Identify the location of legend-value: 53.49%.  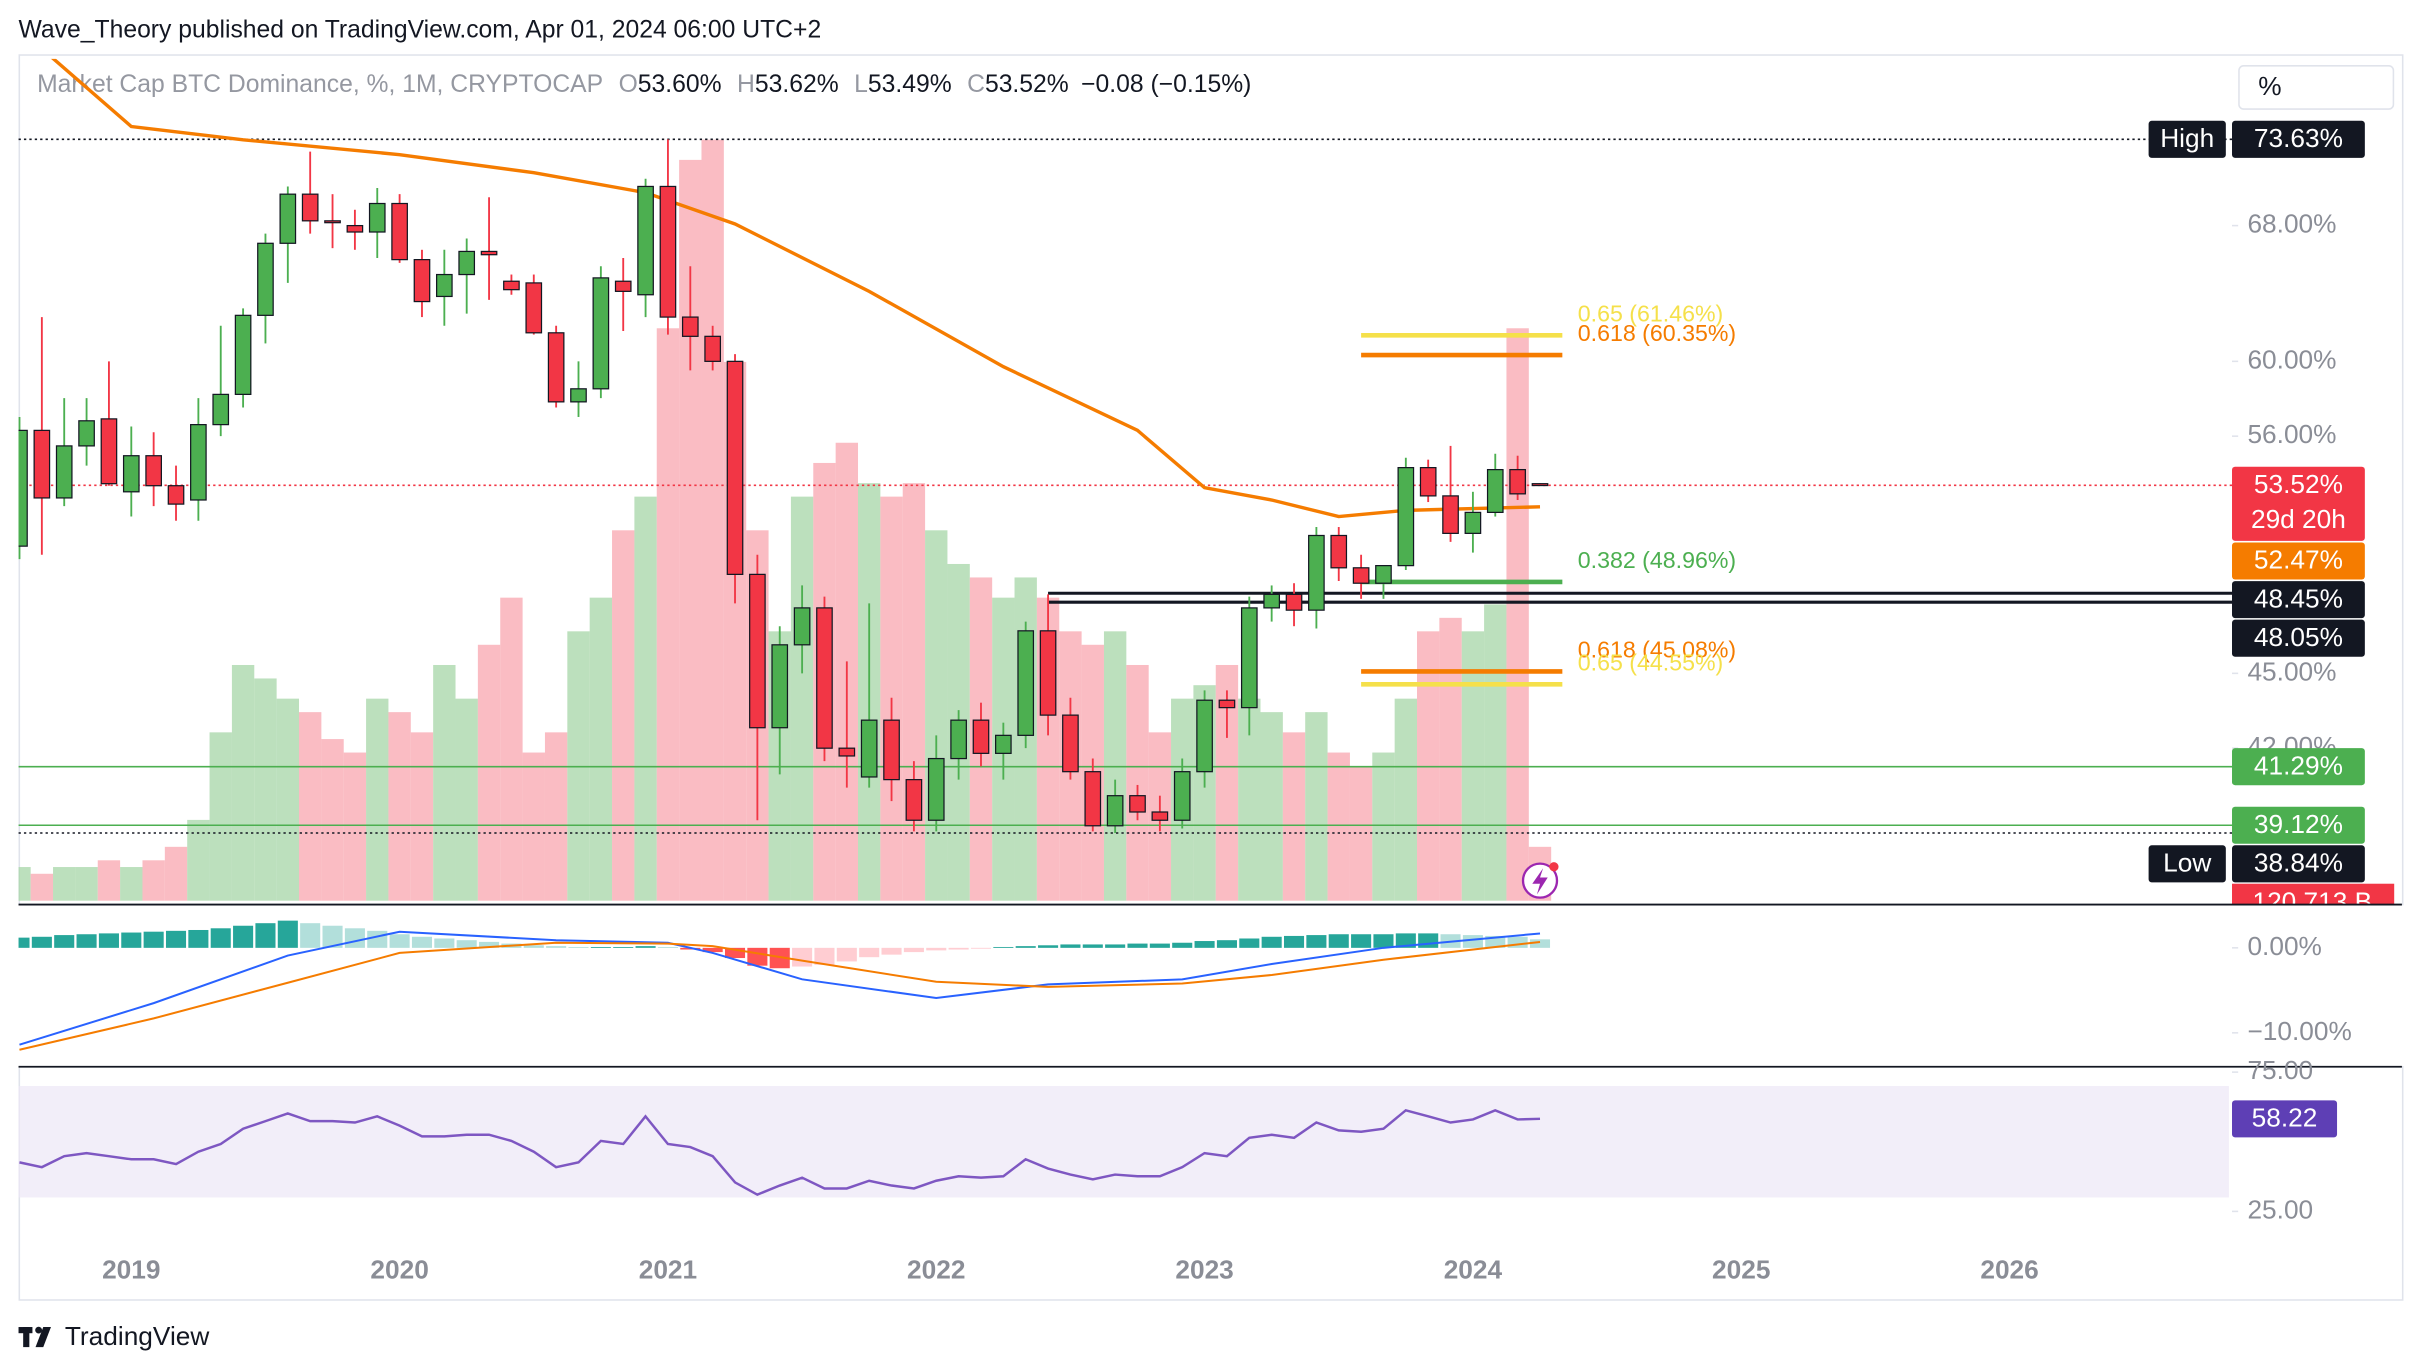
(910, 84).